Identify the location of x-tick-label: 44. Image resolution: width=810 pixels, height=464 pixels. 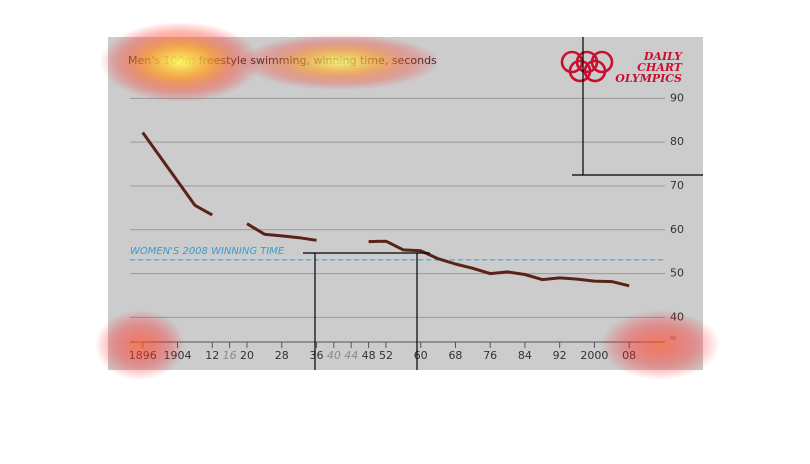
(351, 355).